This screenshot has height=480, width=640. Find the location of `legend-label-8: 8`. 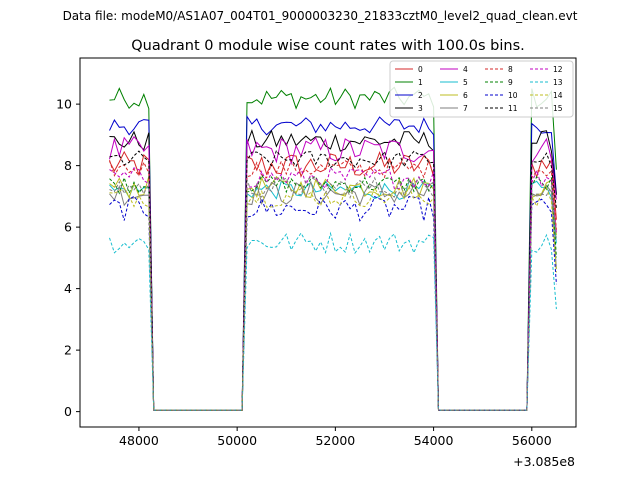

legend-label-8: 8 is located at coordinates (510, 69).